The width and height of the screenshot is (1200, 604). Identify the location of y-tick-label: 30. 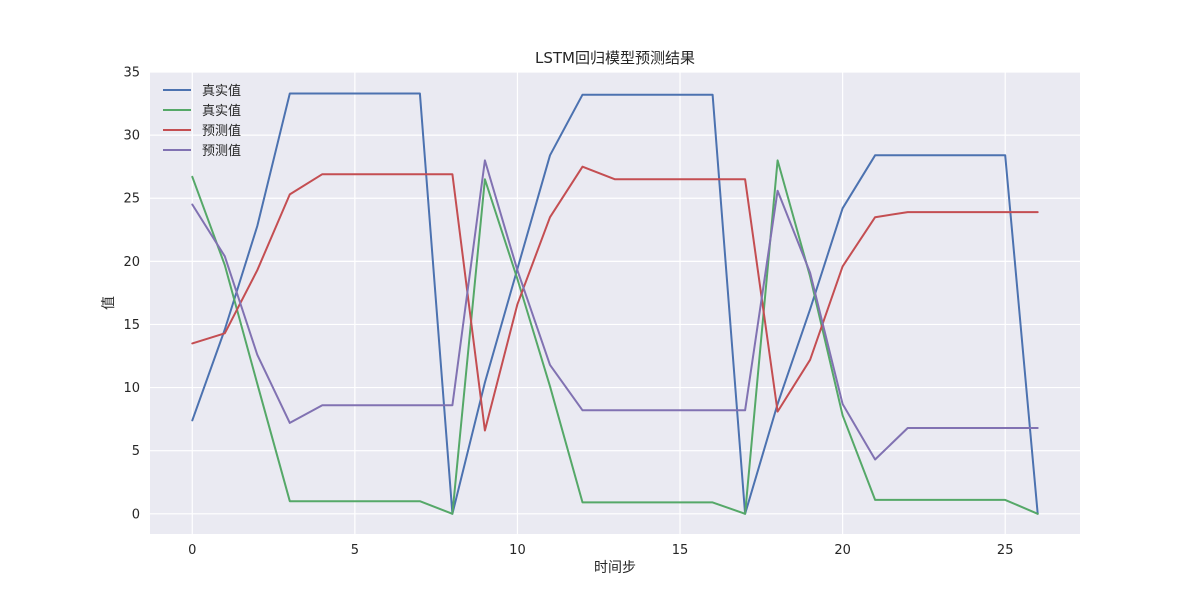
(131, 136).